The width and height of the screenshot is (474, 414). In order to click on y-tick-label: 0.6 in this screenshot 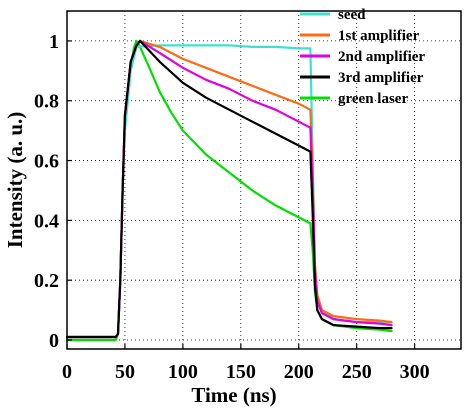, I will do `click(46, 162)`.